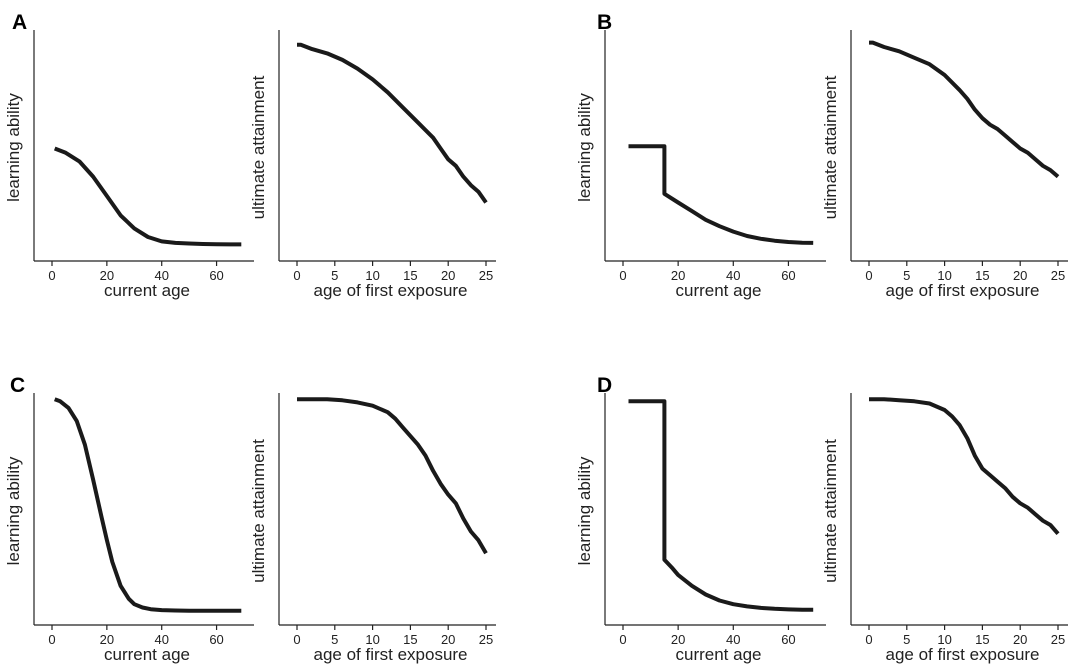  What do you see at coordinates (17, 385) in the screenshot?
I see `panel-letter-c: C` at bounding box center [17, 385].